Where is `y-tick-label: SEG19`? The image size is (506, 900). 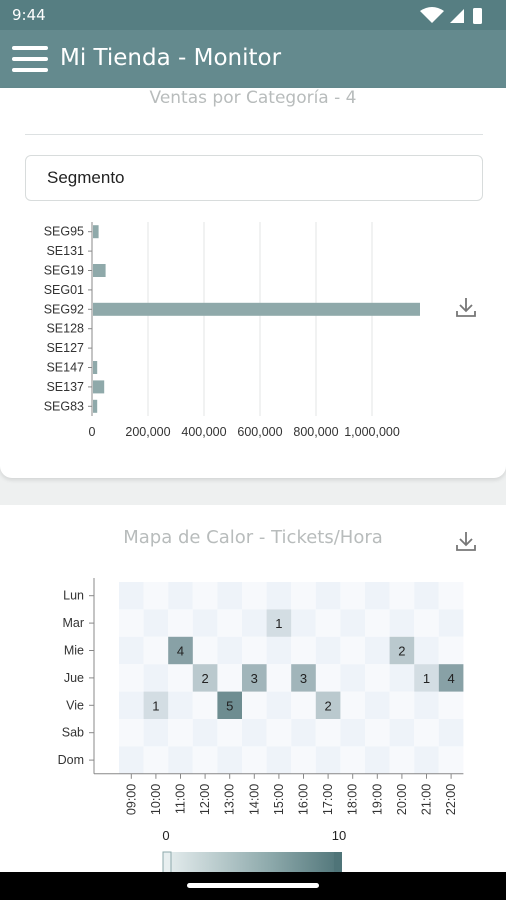
y-tick-label: SEG19 is located at coordinates (64, 271).